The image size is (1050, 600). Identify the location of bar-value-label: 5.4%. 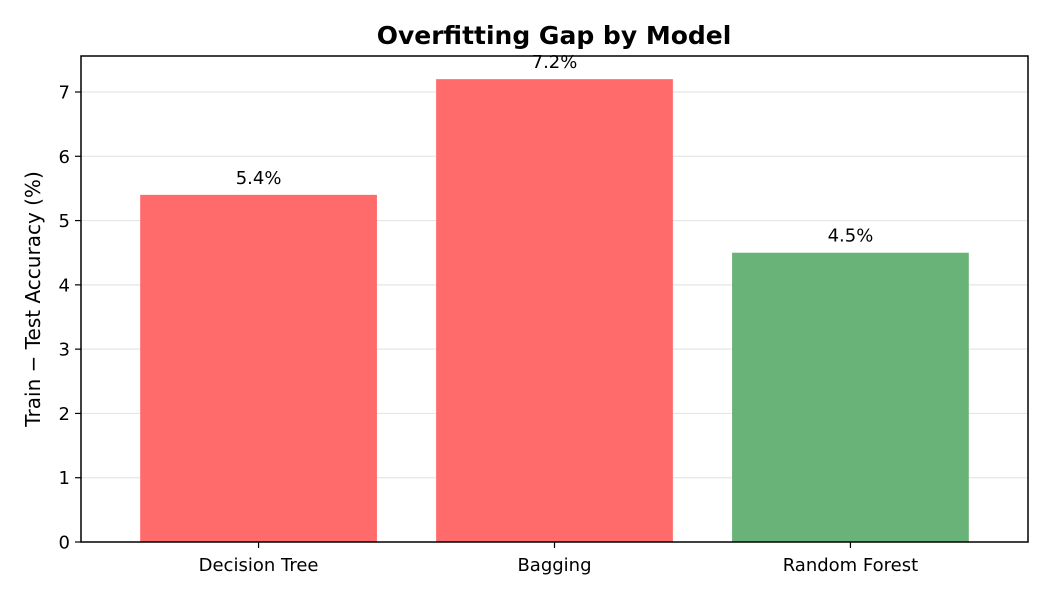
(259, 178).